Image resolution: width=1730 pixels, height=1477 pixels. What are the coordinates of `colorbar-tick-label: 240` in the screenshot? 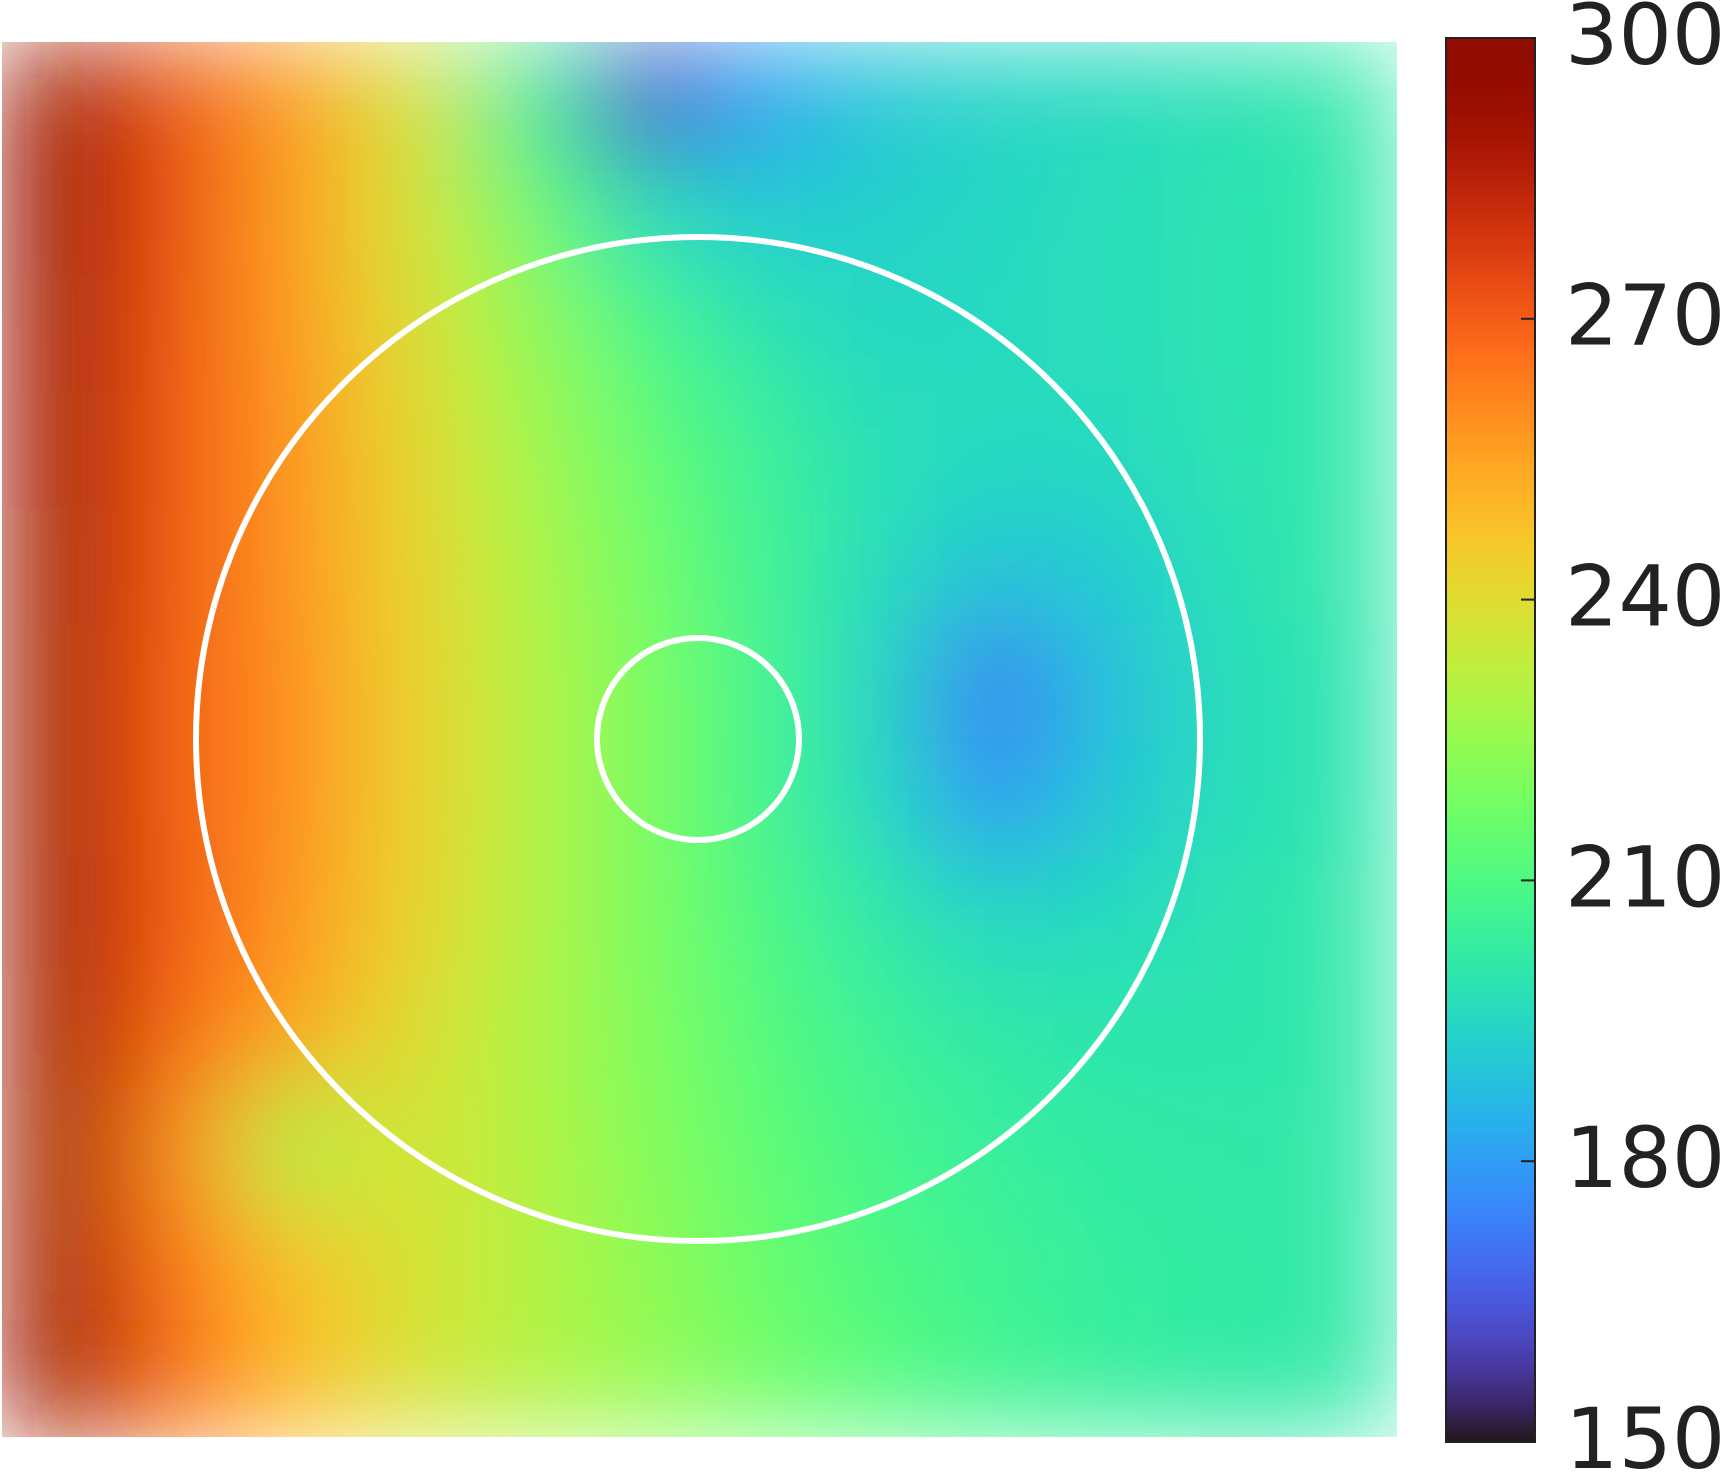 It's located at (1645, 597).